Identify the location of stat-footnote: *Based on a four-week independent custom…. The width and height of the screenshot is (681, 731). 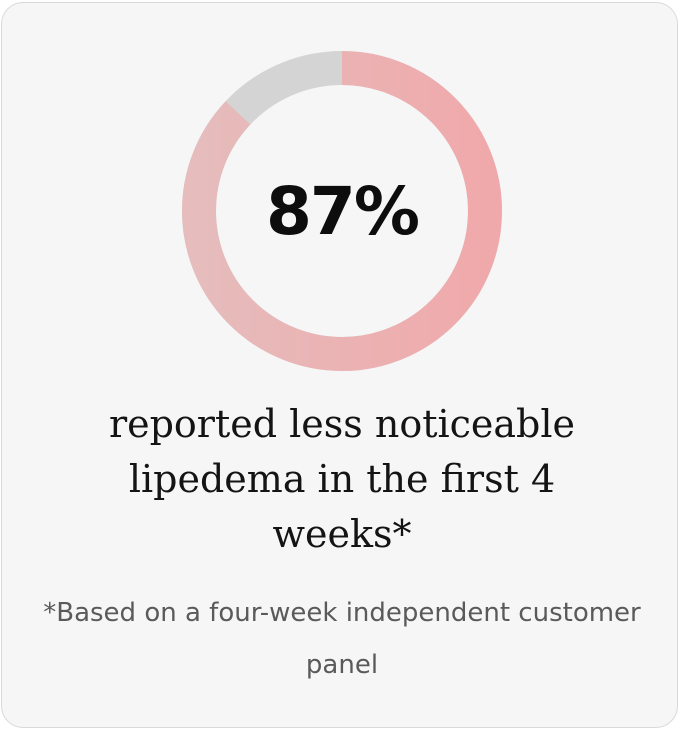
(342, 639).